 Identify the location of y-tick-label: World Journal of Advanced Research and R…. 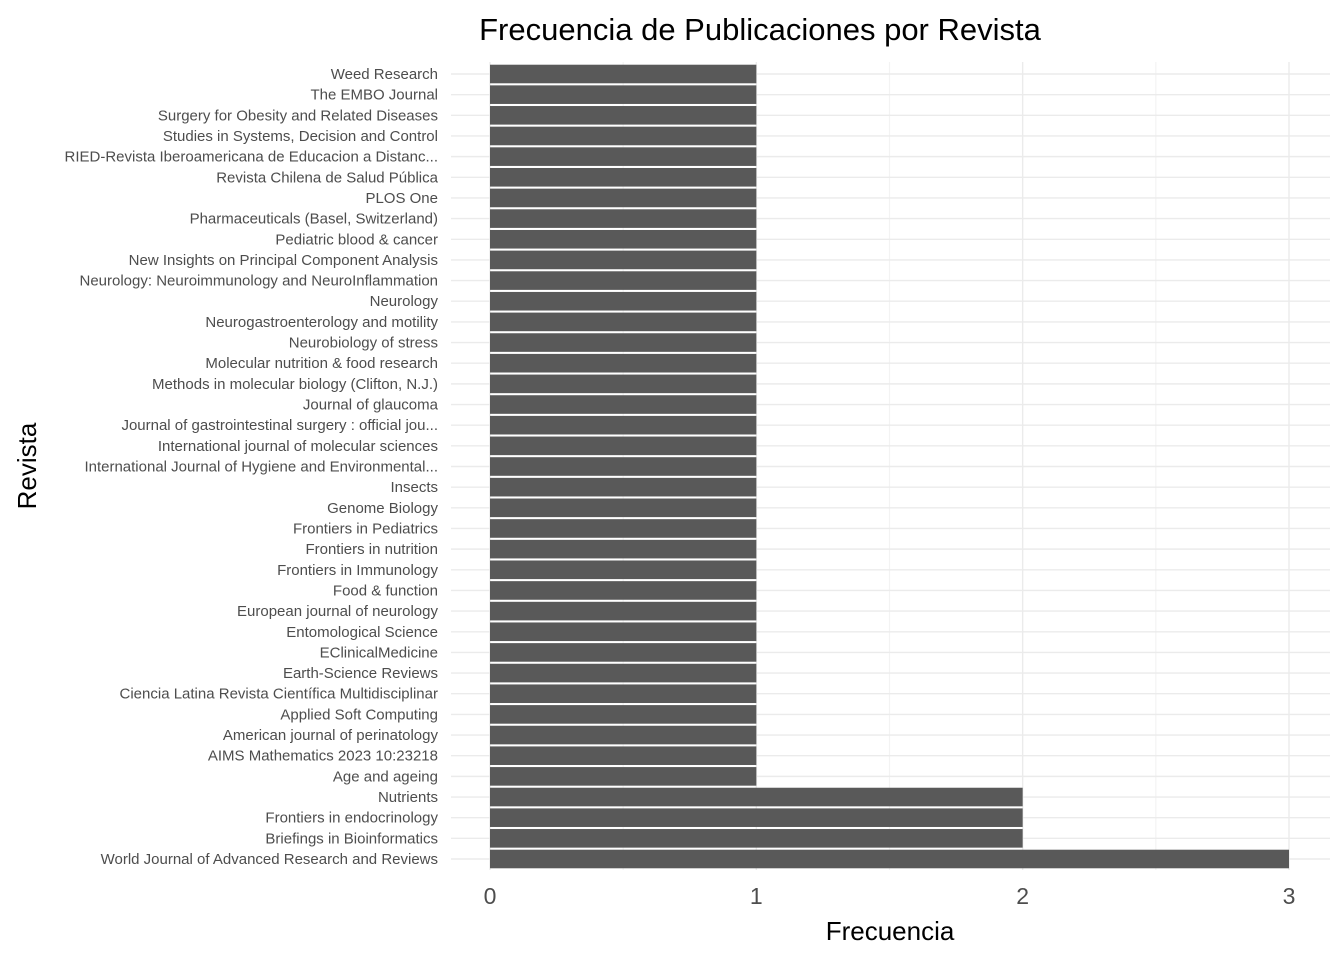
(269, 859).